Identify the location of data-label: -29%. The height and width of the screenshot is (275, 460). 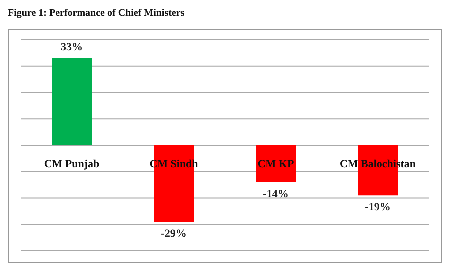
(174, 234).